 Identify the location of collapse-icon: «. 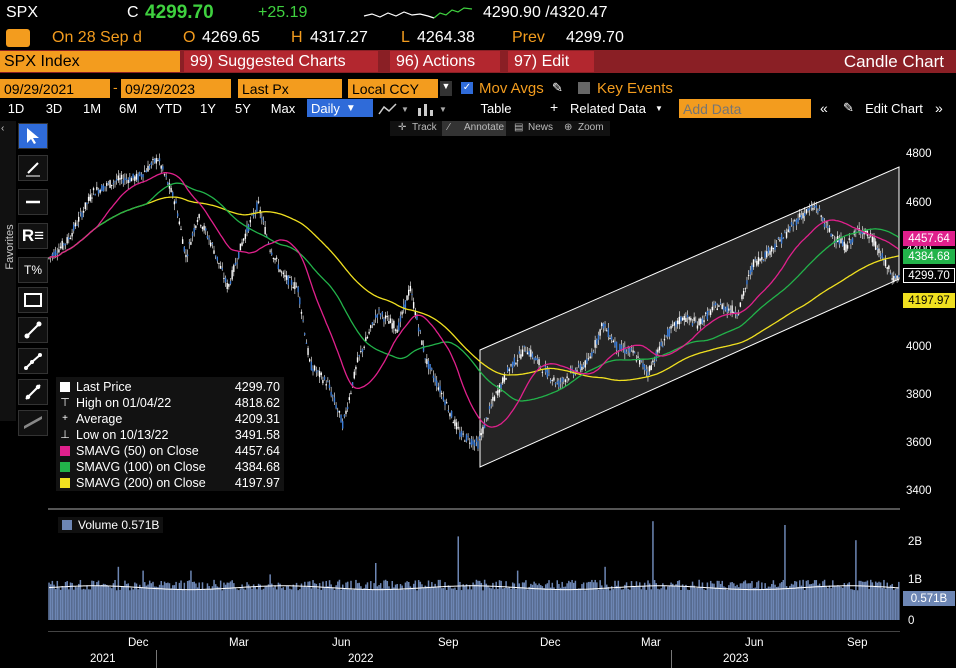
(824, 108).